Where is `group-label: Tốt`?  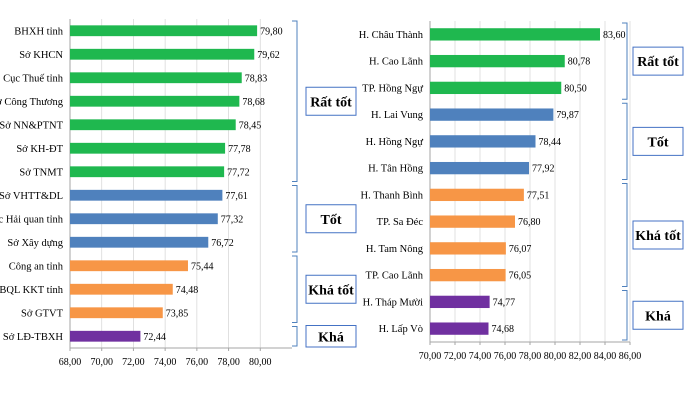
group-label: Tốt is located at coordinates (331, 220).